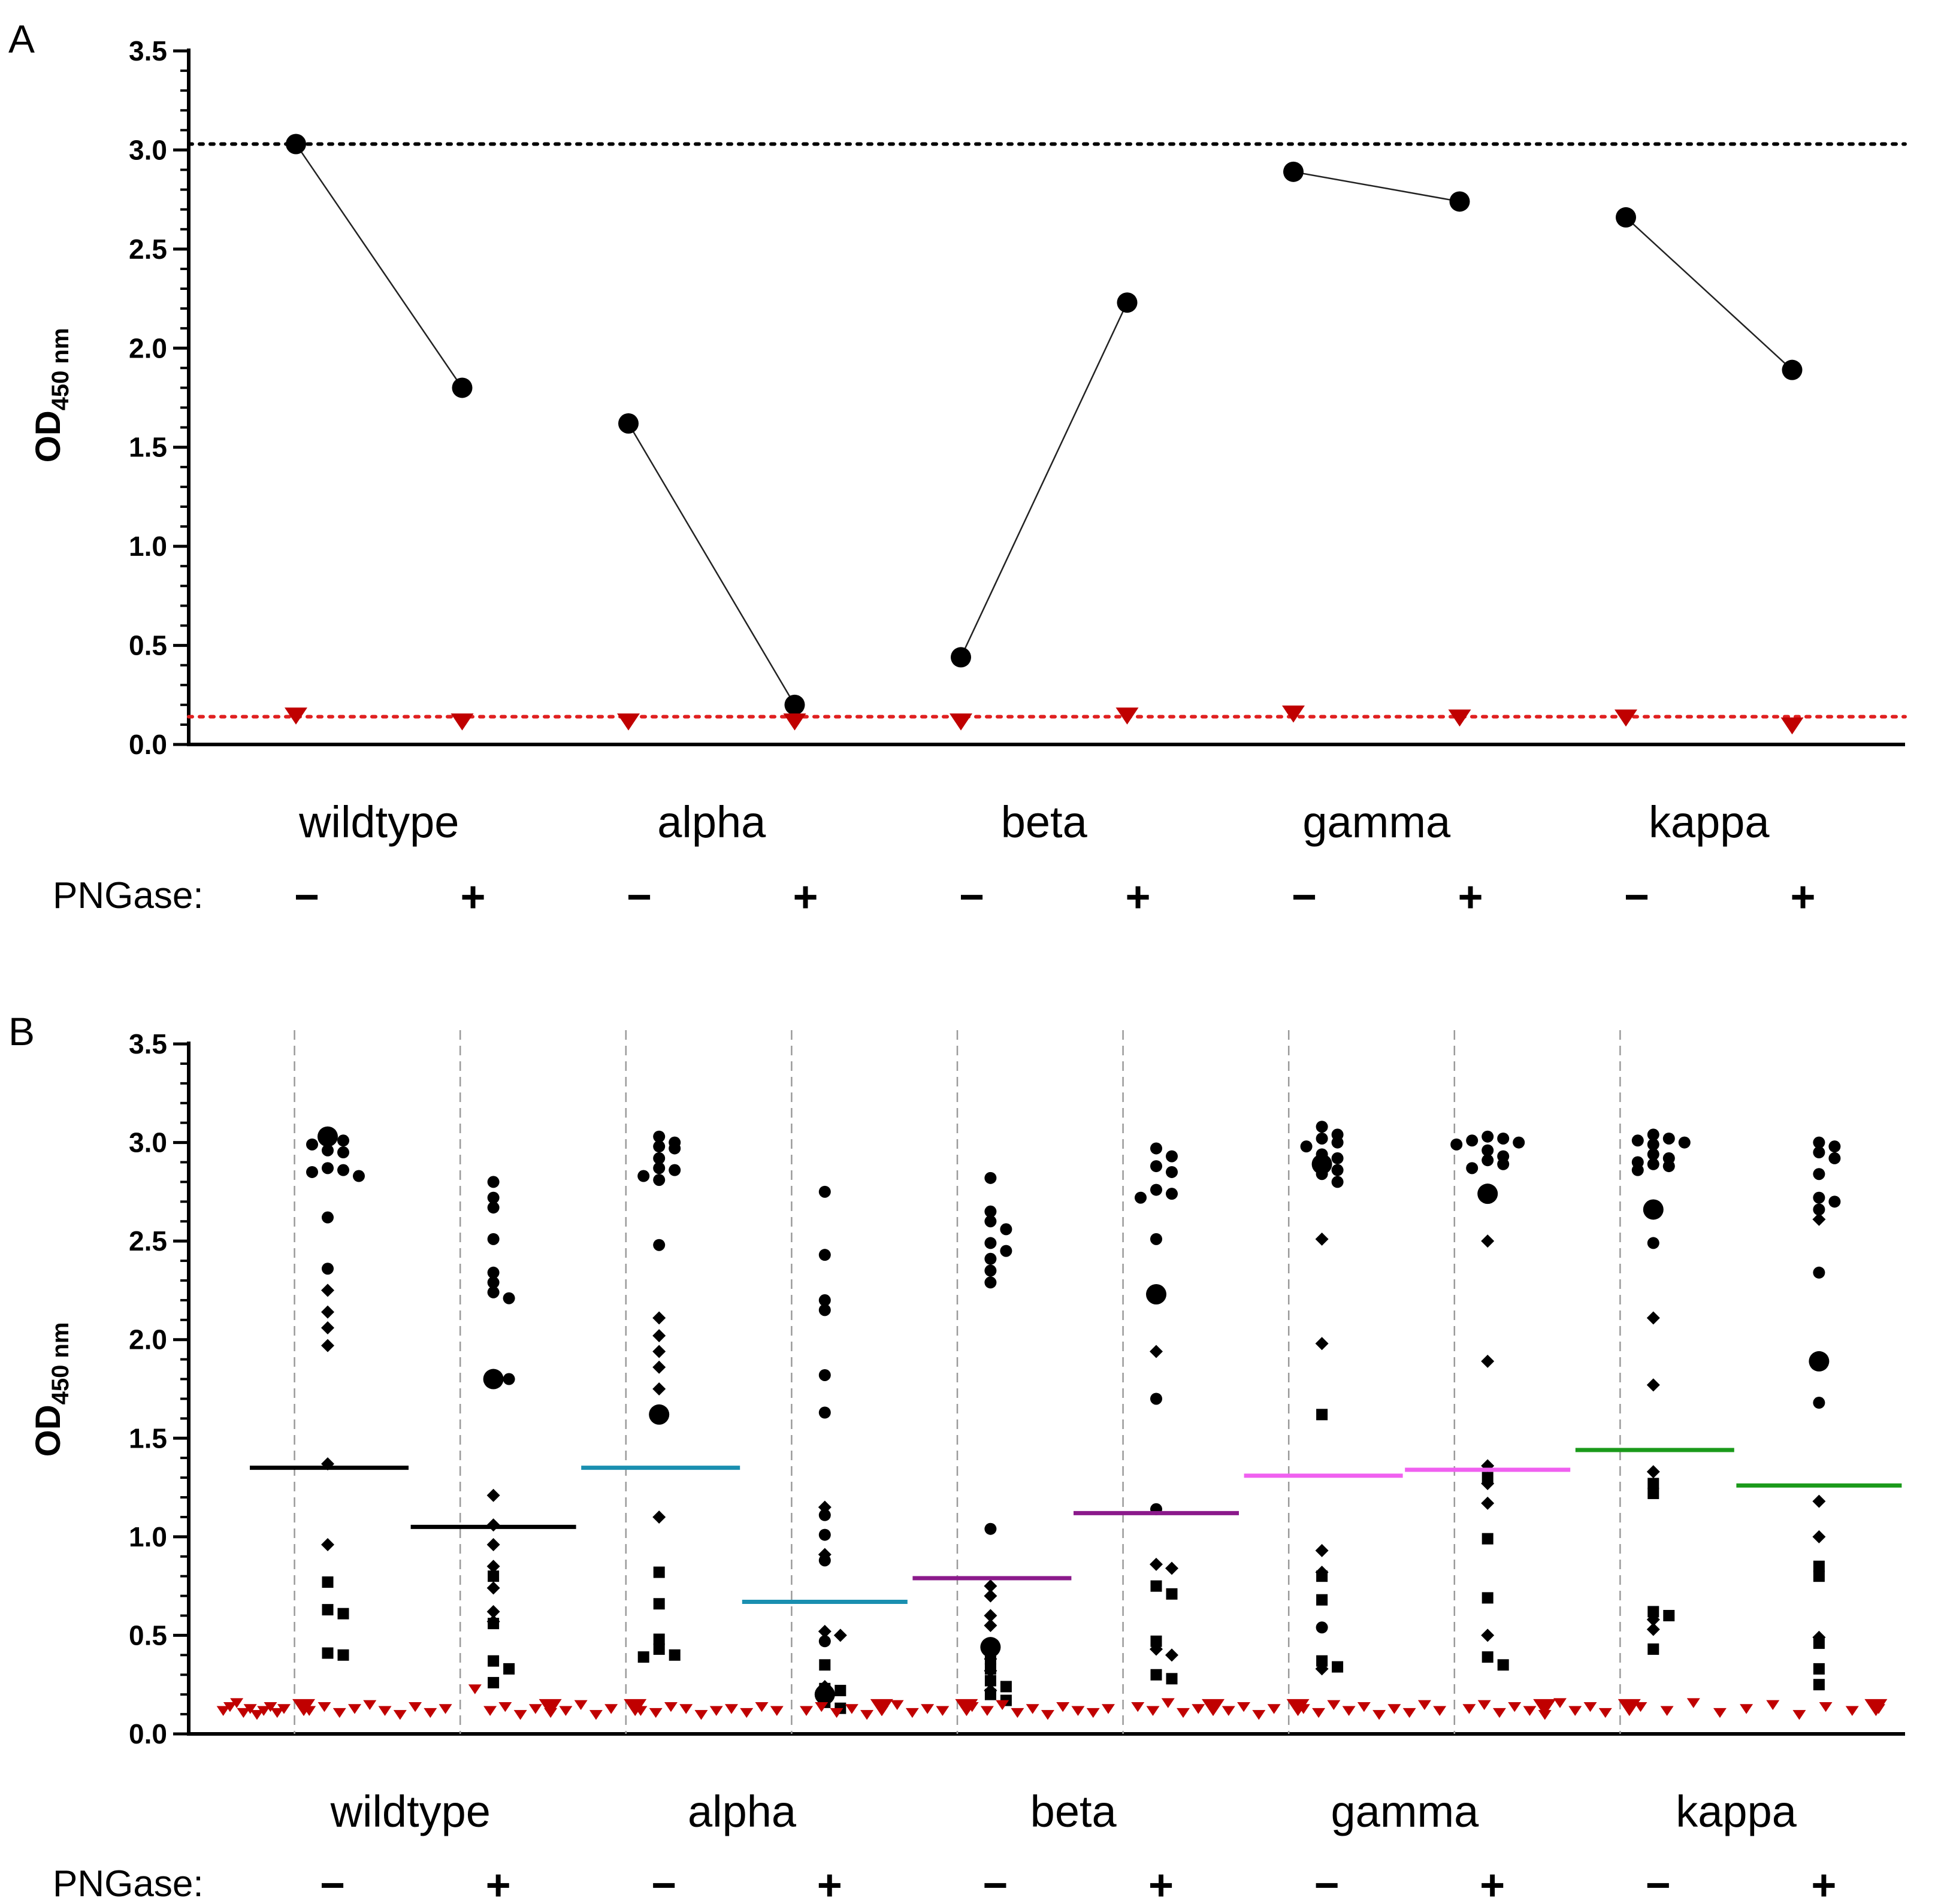 The width and height of the screenshot is (1941, 1904). I want to click on panel-a-letter: A, so click(21, 39).